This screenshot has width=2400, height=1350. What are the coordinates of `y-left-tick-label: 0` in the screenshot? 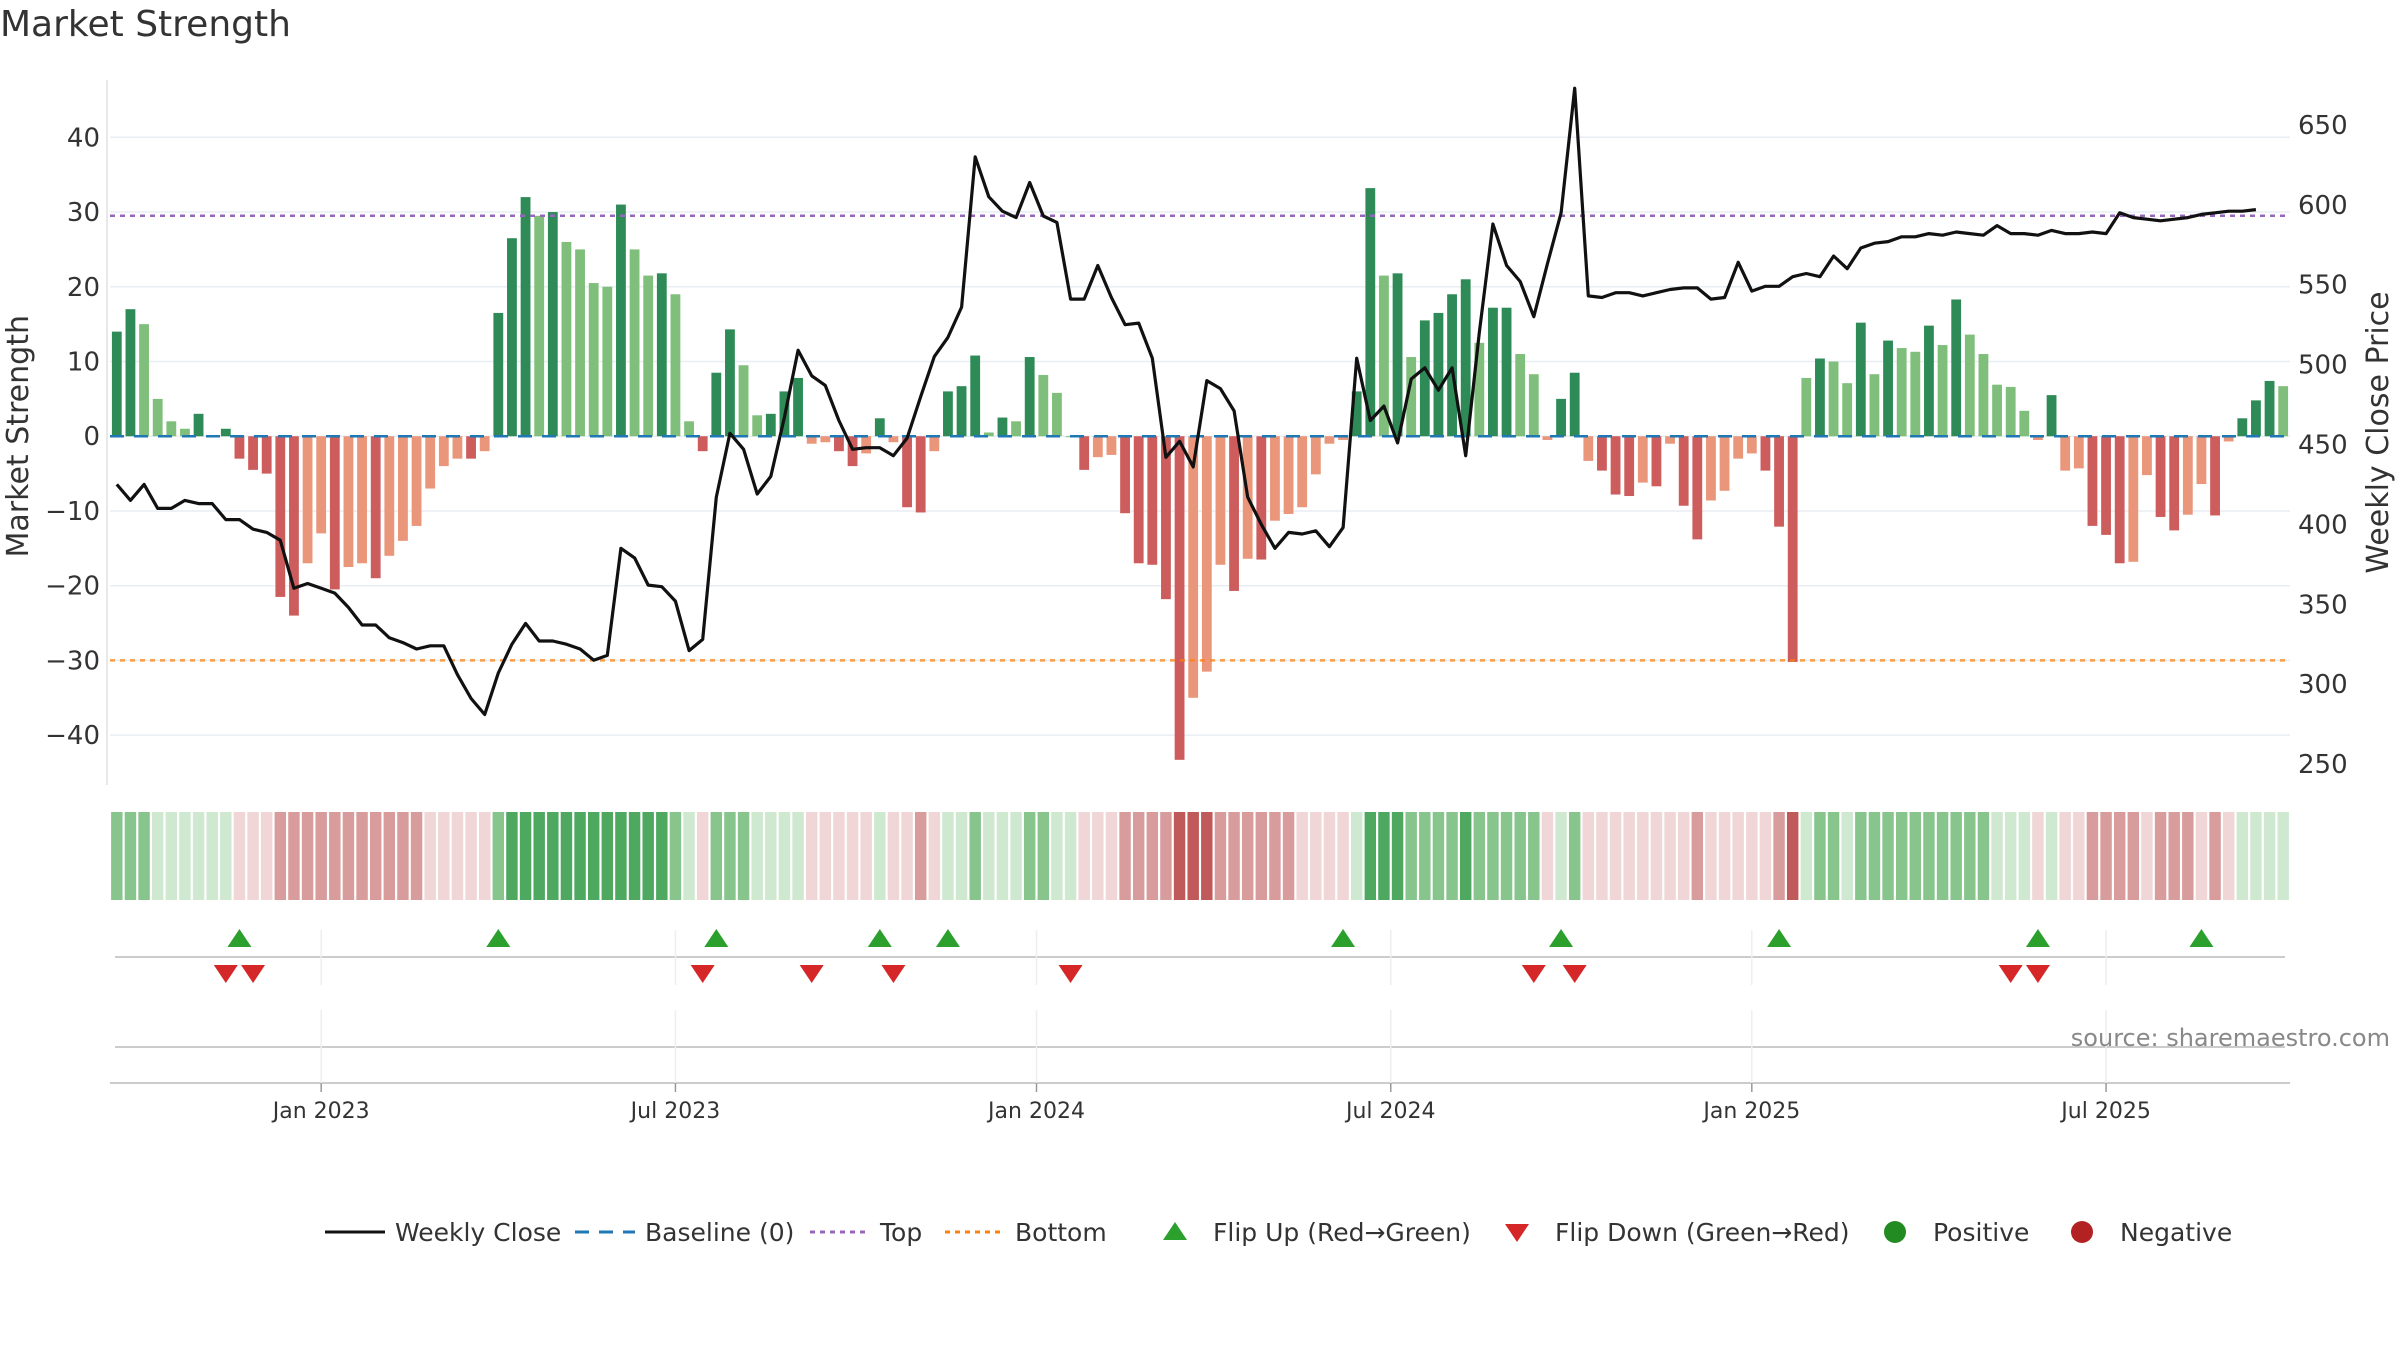 It's located at (91, 437).